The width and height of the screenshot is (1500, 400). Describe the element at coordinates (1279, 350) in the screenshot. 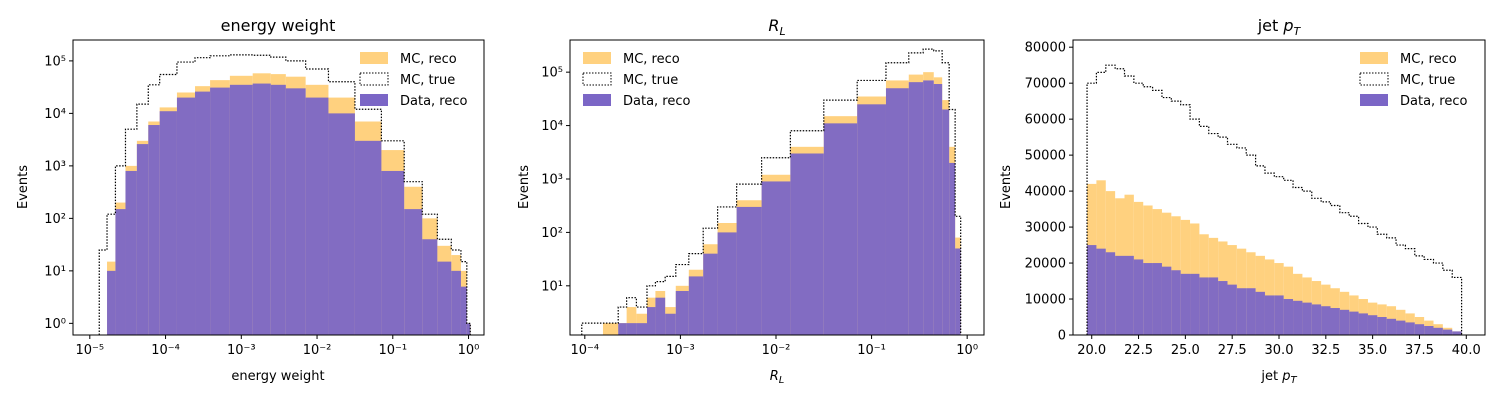

I see `x-tick-label: 30.0` at that location.